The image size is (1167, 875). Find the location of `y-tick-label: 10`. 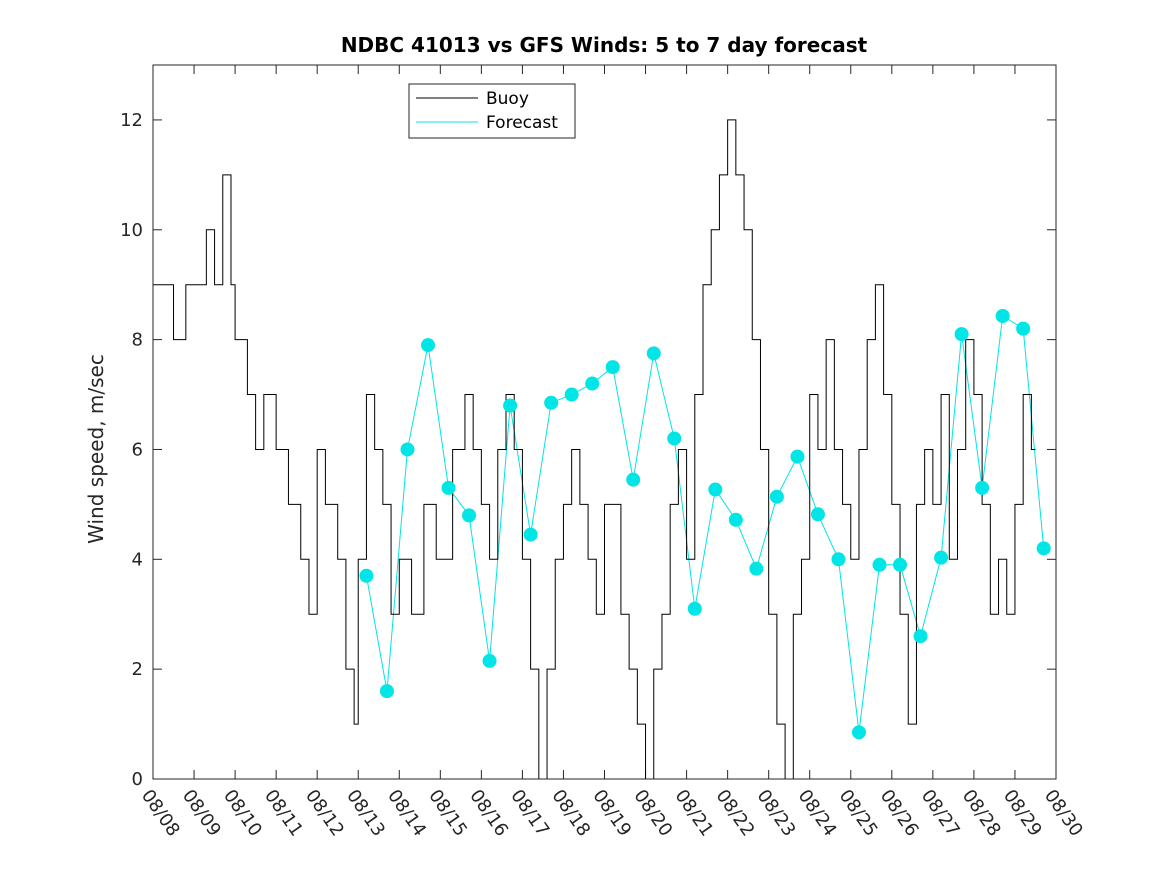

y-tick-label: 10 is located at coordinates (131, 230).